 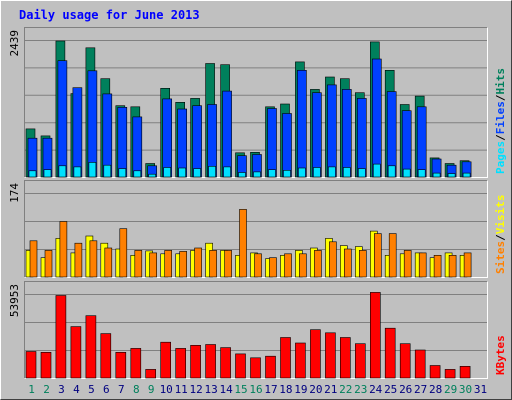 What do you see at coordinates (360, 389) in the screenshot?
I see `x-tick-day-23: 23` at bounding box center [360, 389].